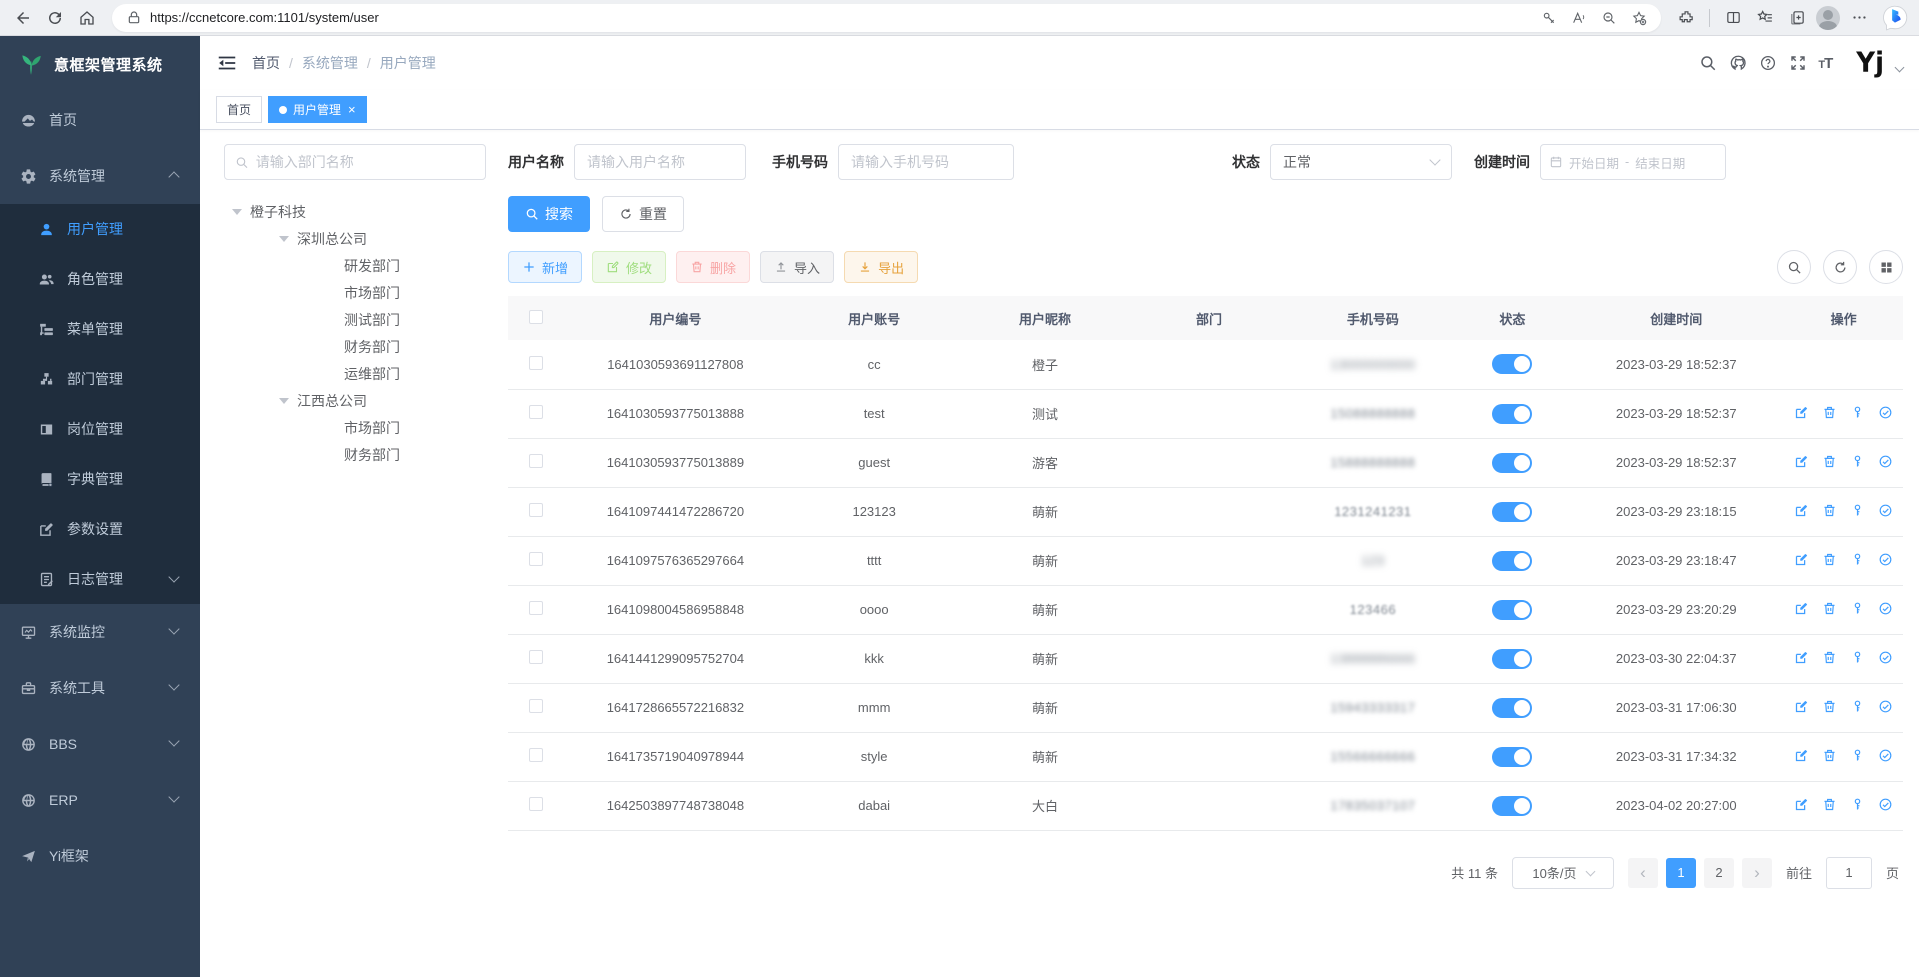 This screenshot has height=977, width=1919. I want to click on header-search-icon, so click(1708, 63).